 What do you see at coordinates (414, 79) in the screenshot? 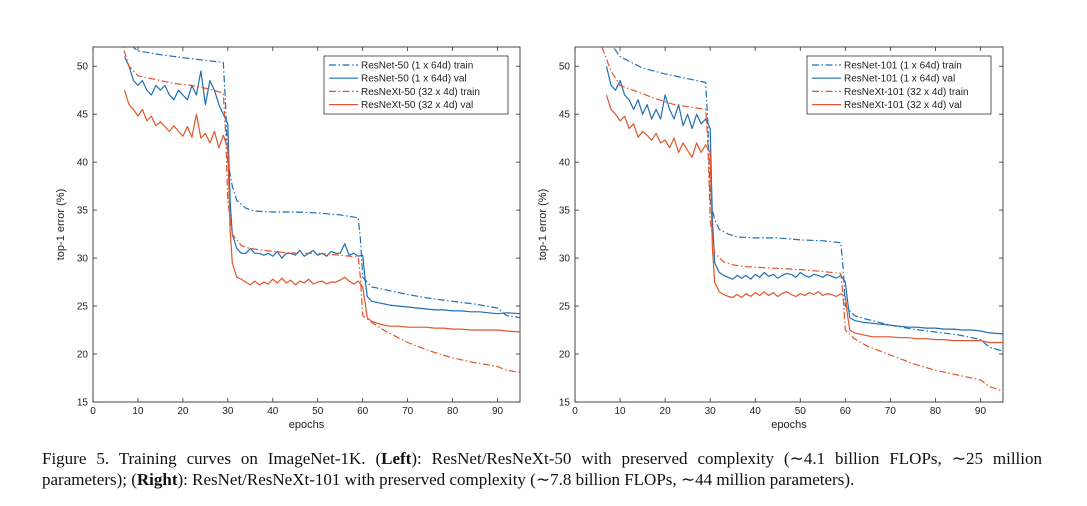
I see `left-legend-label-2: ResNet-50 (1 x 64d) val` at bounding box center [414, 79].